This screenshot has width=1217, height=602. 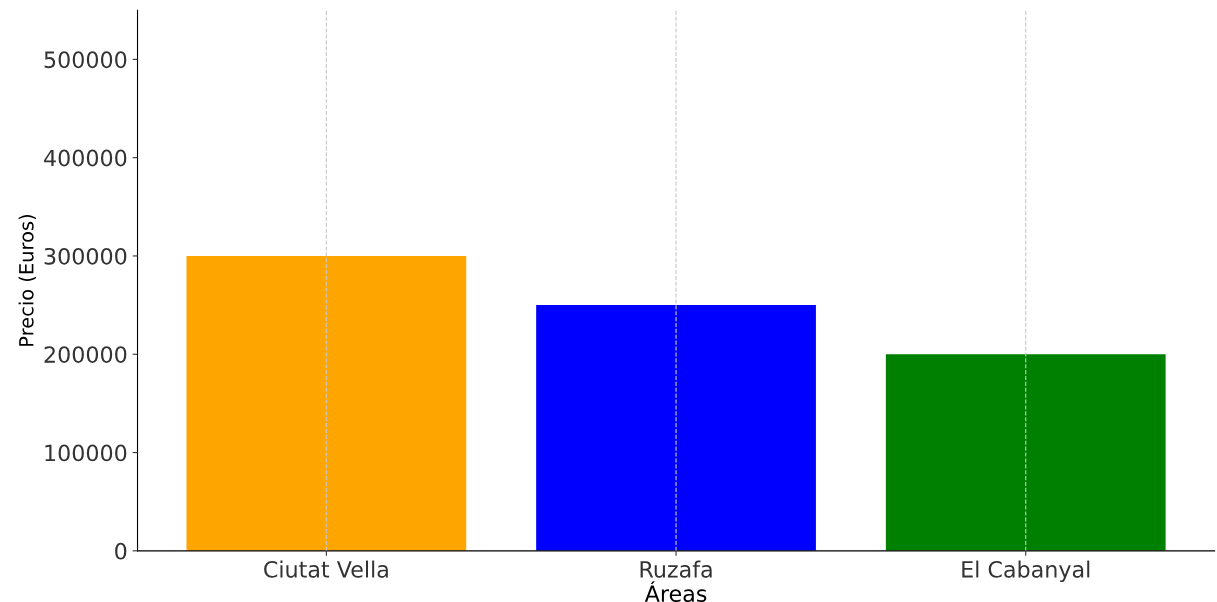 What do you see at coordinates (676, 569) in the screenshot?
I see `x-tick-label: Ruzafa` at bounding box center [676, 569].